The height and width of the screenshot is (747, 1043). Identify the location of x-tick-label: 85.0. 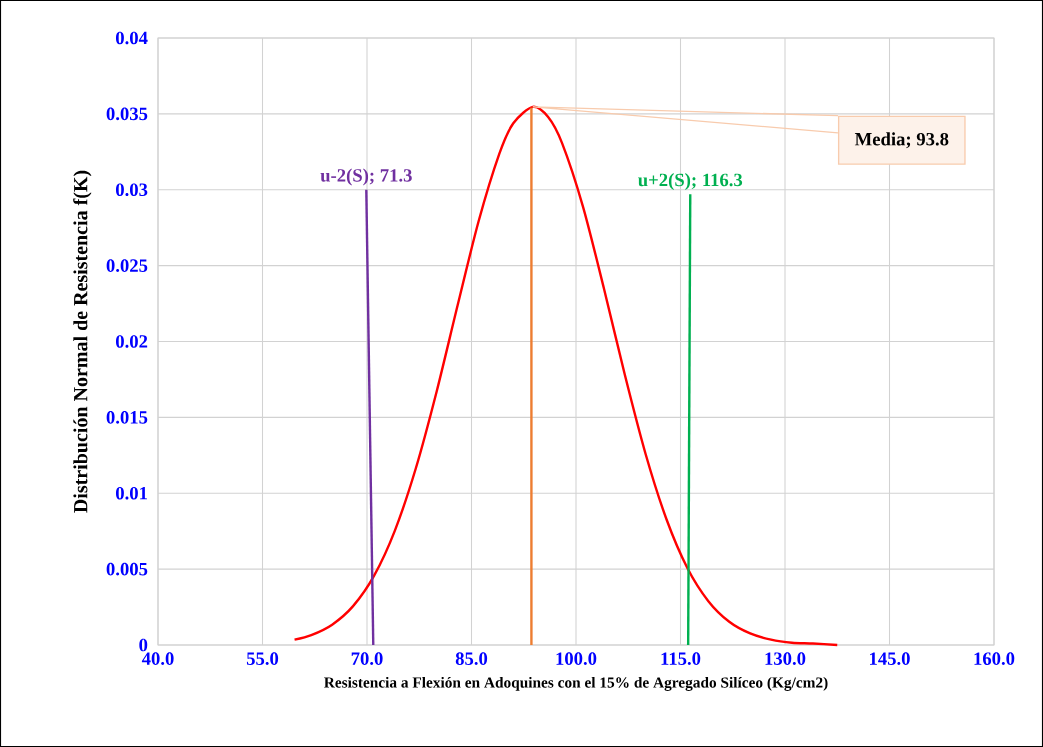
(471, 659).